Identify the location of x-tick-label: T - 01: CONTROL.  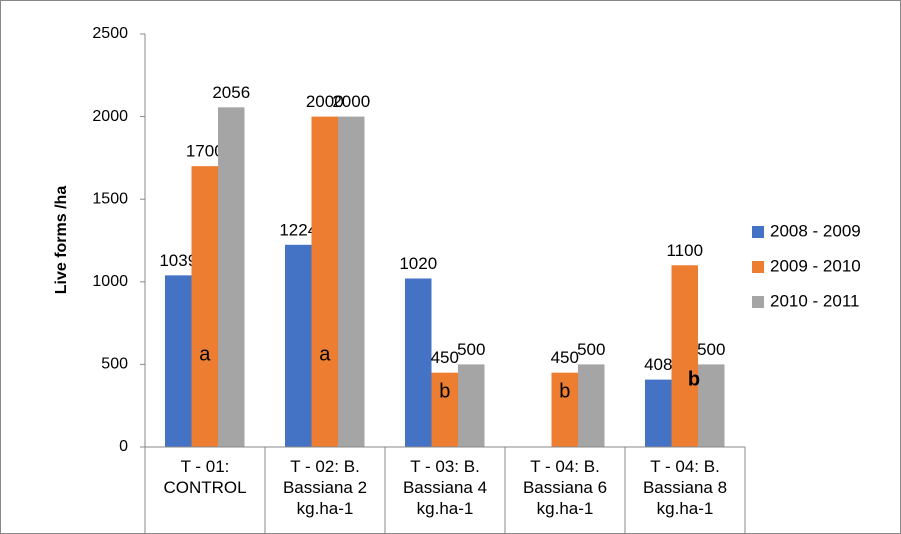
(204, 477).